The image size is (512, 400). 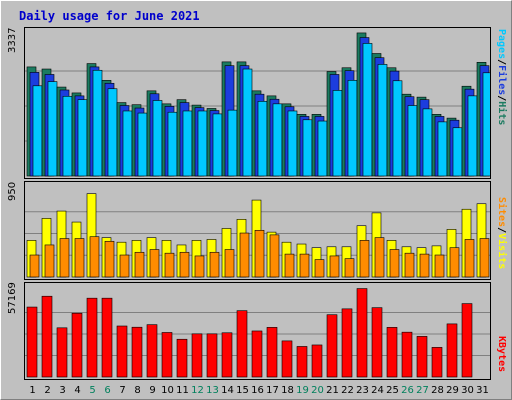 What do you see at coordinates (332, 390) in the screenshot?
I see `x-tick-label-21: 21` at bounding box center [332, 390].